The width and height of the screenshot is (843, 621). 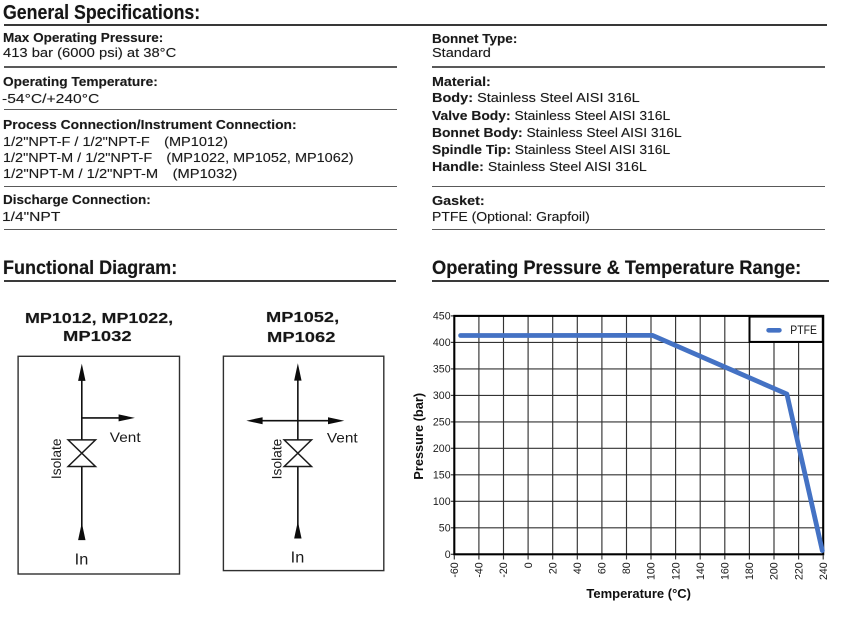 I want to click on svg-text: 240, so click(x=824, y=571).